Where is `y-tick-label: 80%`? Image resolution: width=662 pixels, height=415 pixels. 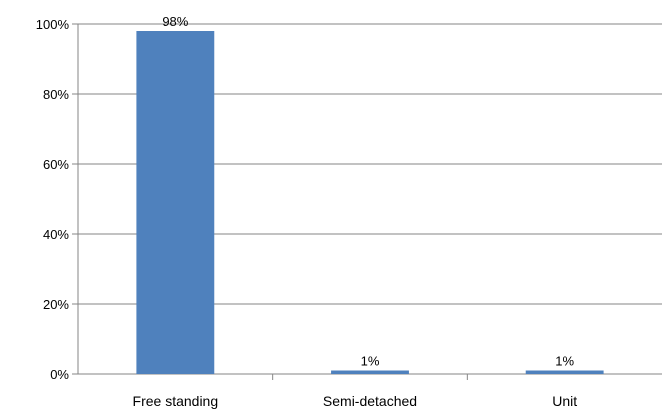
y-tick-label: 80% is located at coordinates (56, 94).